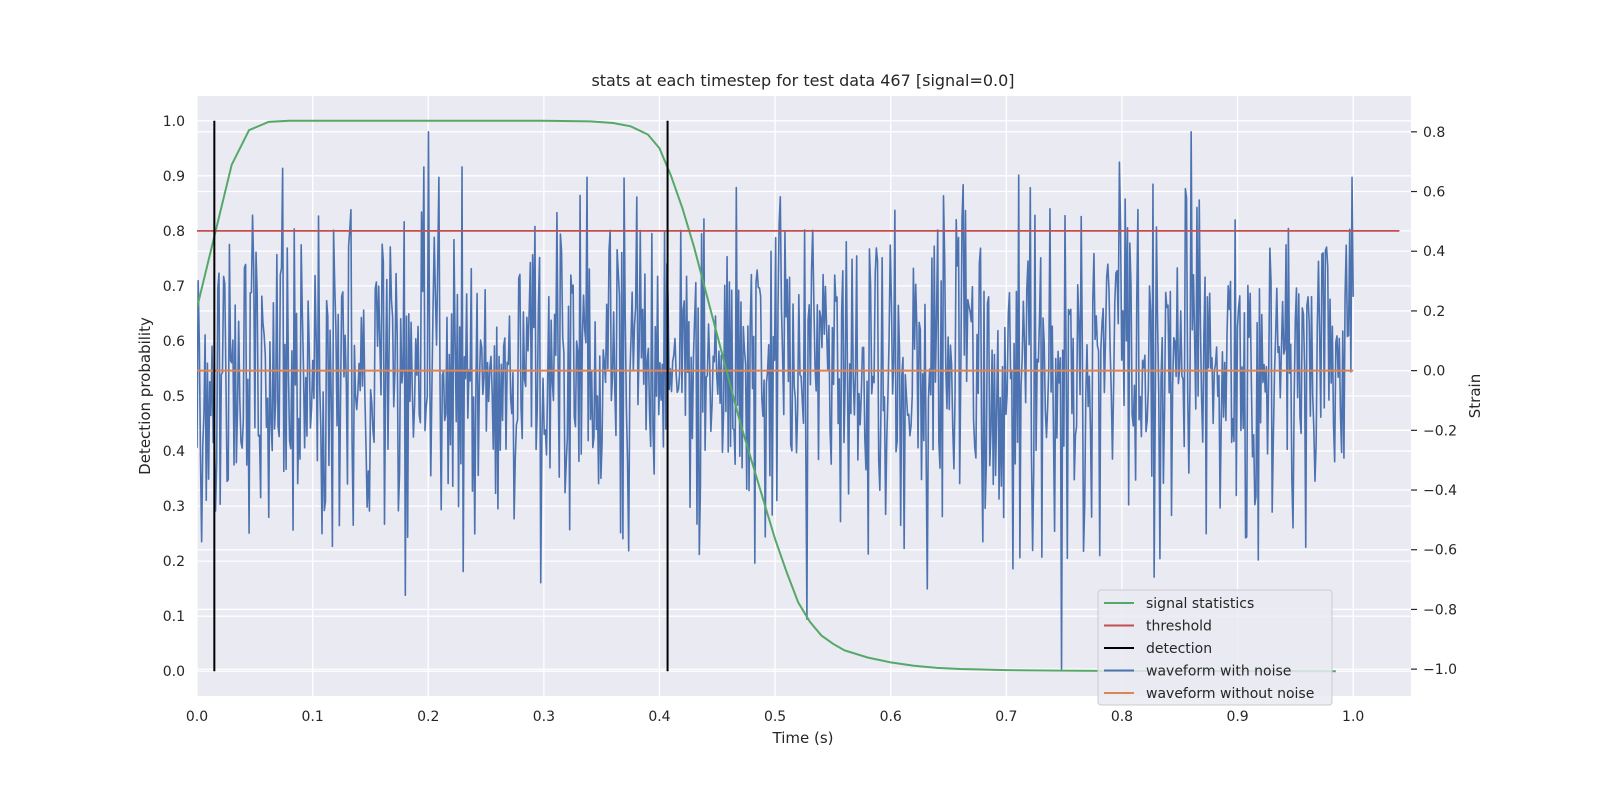 Image resolution: width=1600 pixels, height=800 pixels. I want to click on y-left-tick-label-5: 0.5, so click(174, 397).